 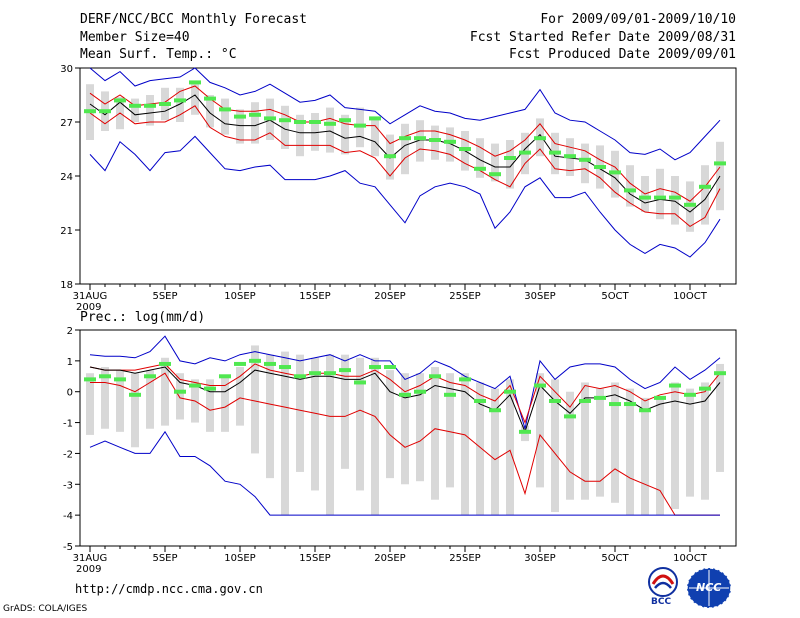 I want to click on bcc-emblem-icon, so click(x=663, y=582).